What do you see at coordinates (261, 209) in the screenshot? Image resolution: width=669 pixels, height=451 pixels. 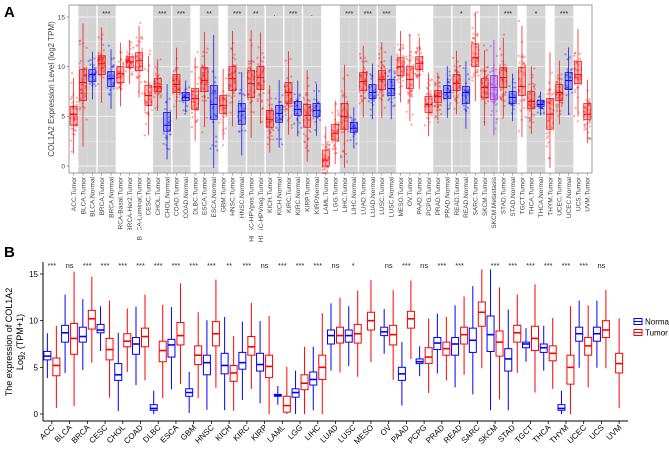 I see `x-tick-label: HNSC-HPVneg.Tumor` at bounding box center [261, 209].